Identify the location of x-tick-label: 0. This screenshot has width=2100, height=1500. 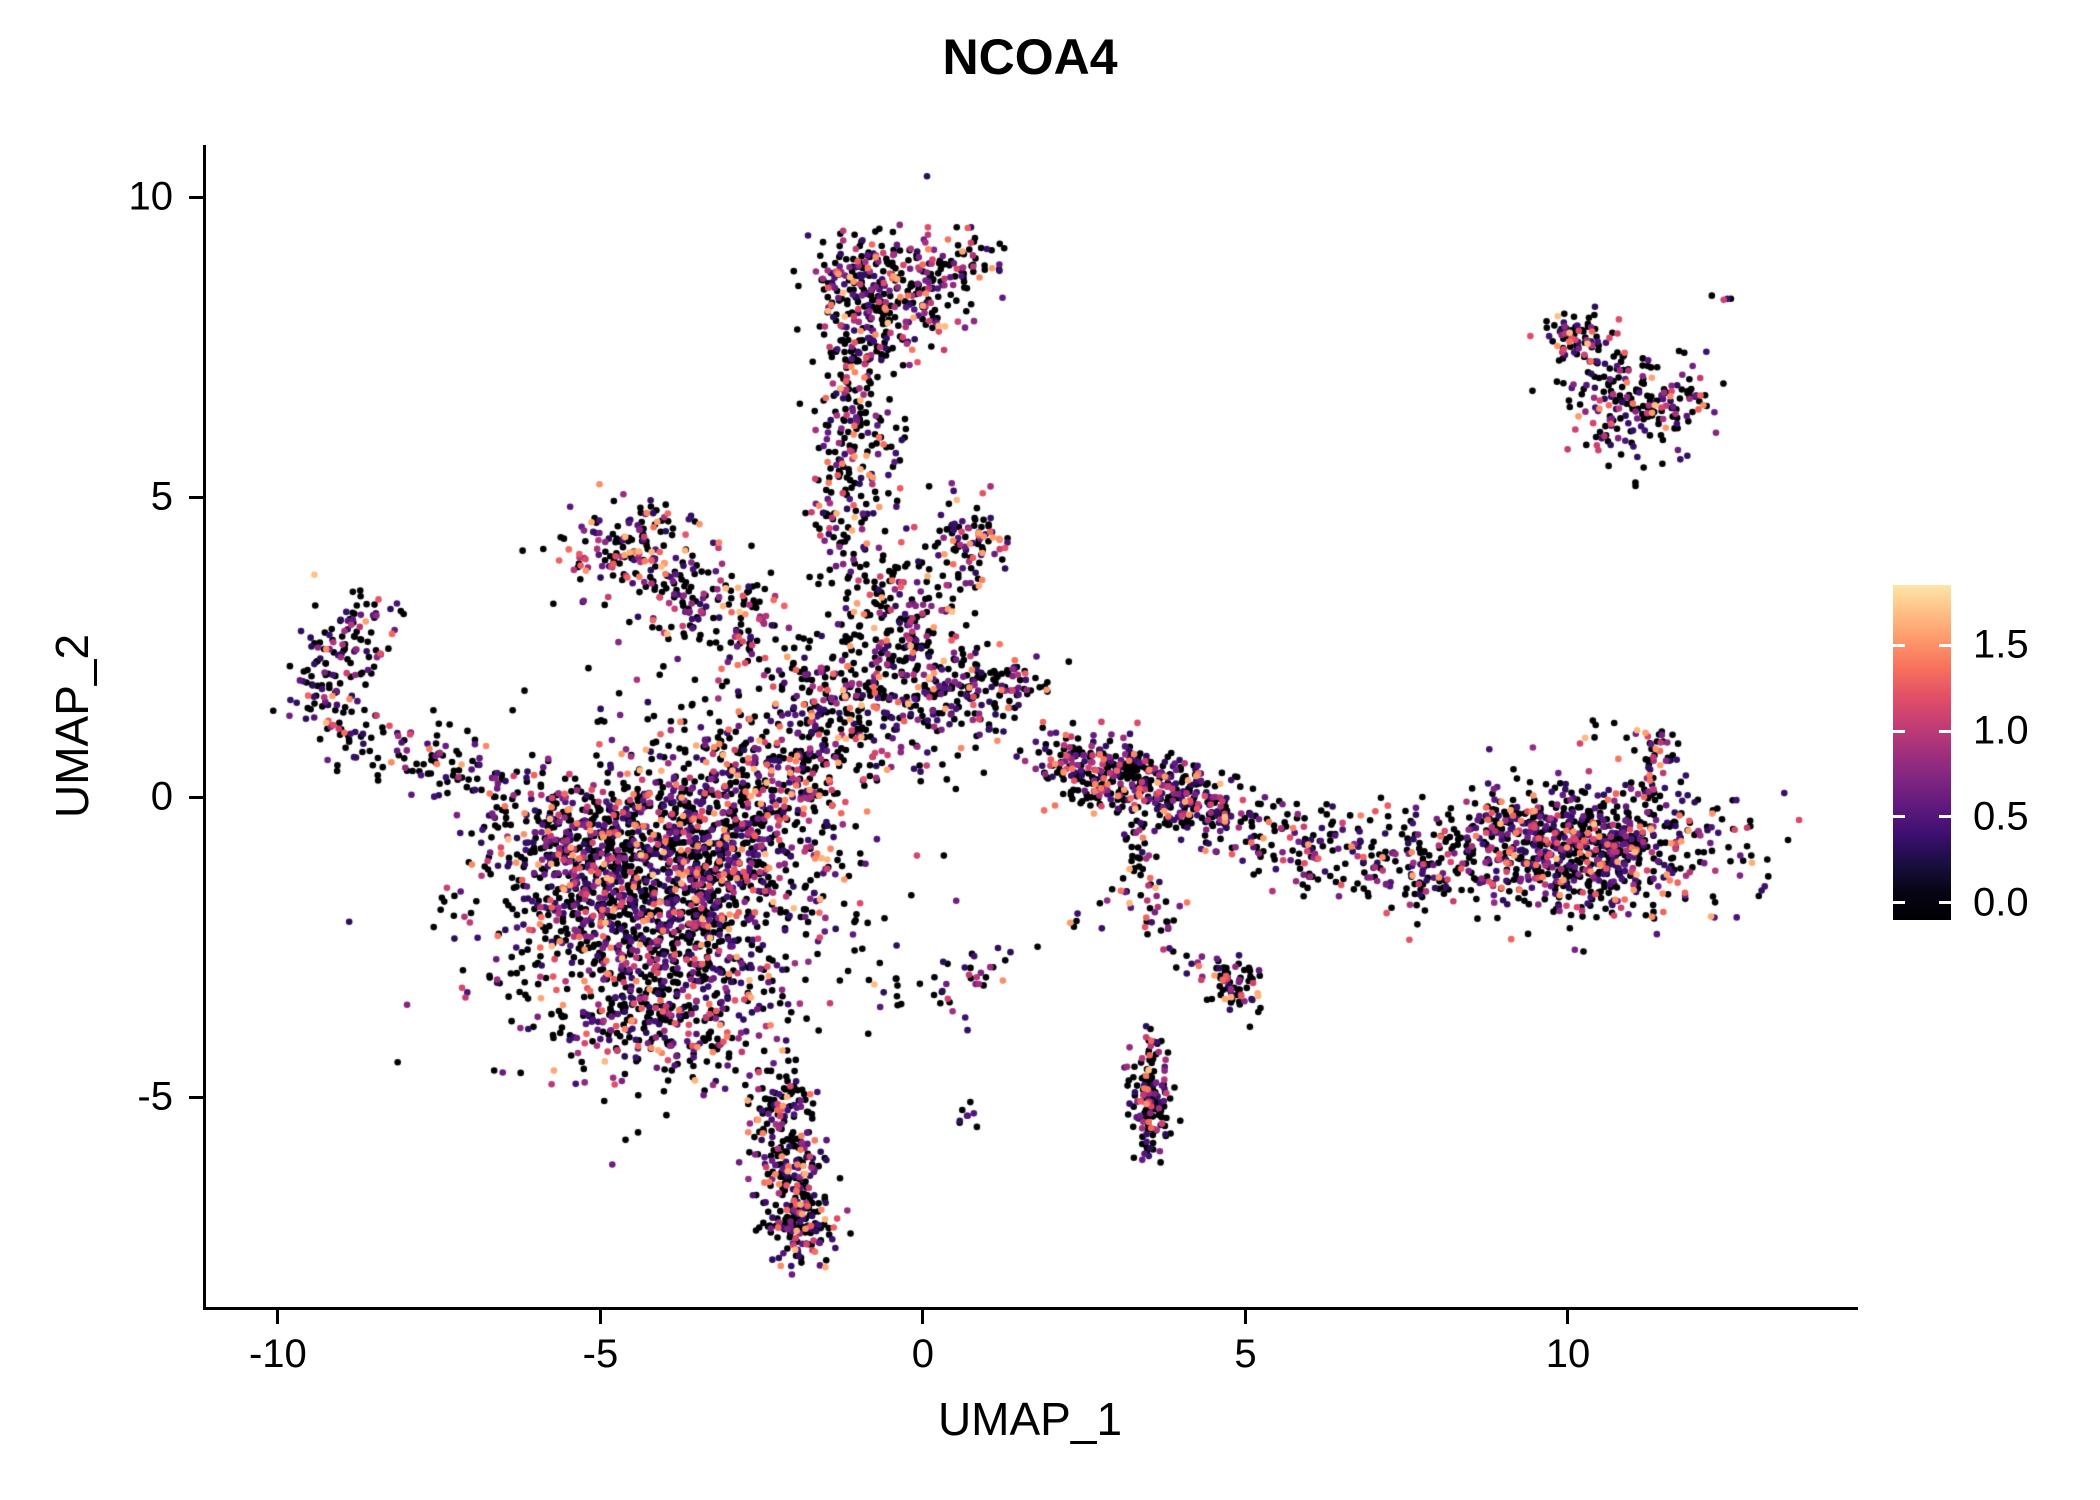
(923, 1354).